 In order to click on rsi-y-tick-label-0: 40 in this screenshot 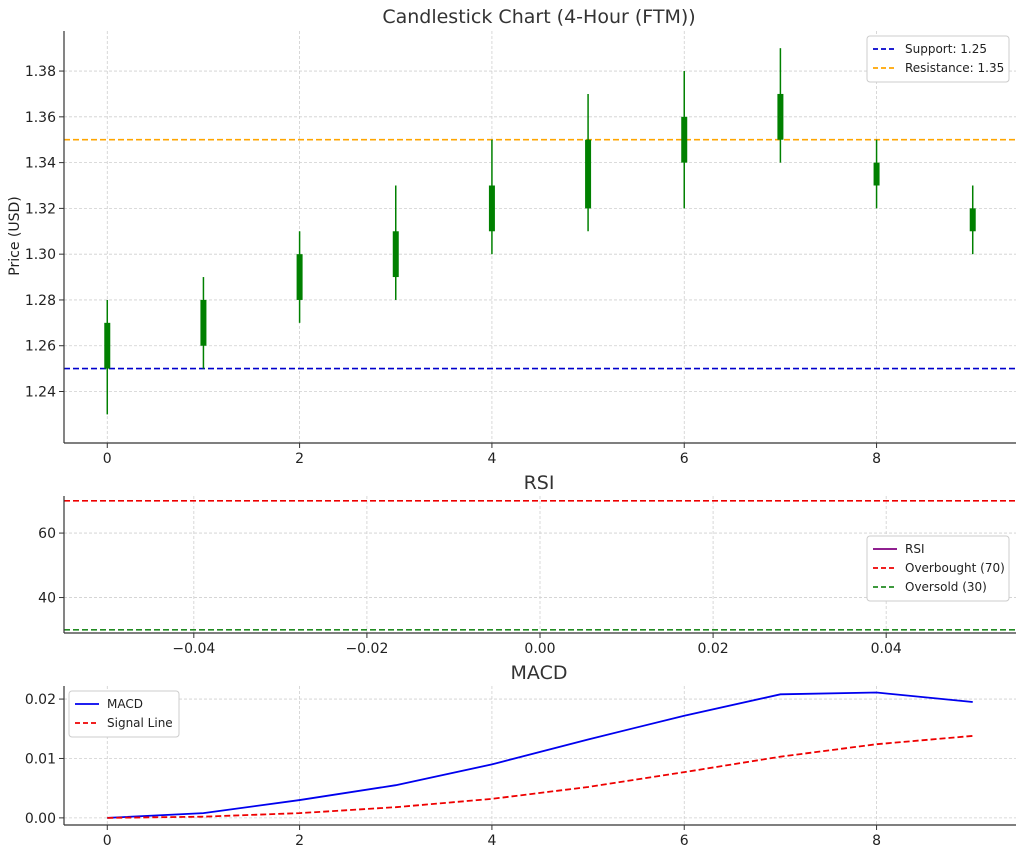, I will do `click(47, 599)`.